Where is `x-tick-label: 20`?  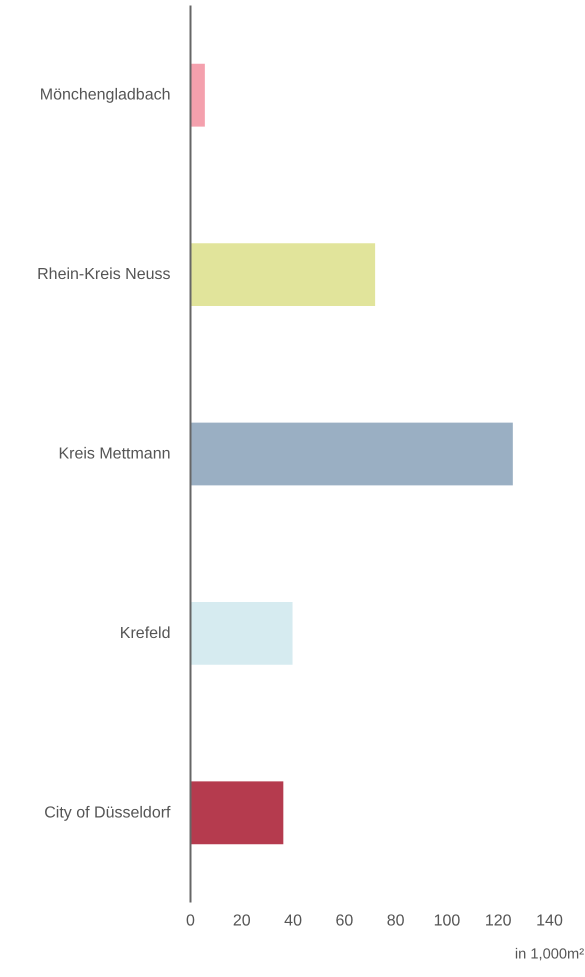
x-tick-label: 20 is located at coordinates (241, 921).